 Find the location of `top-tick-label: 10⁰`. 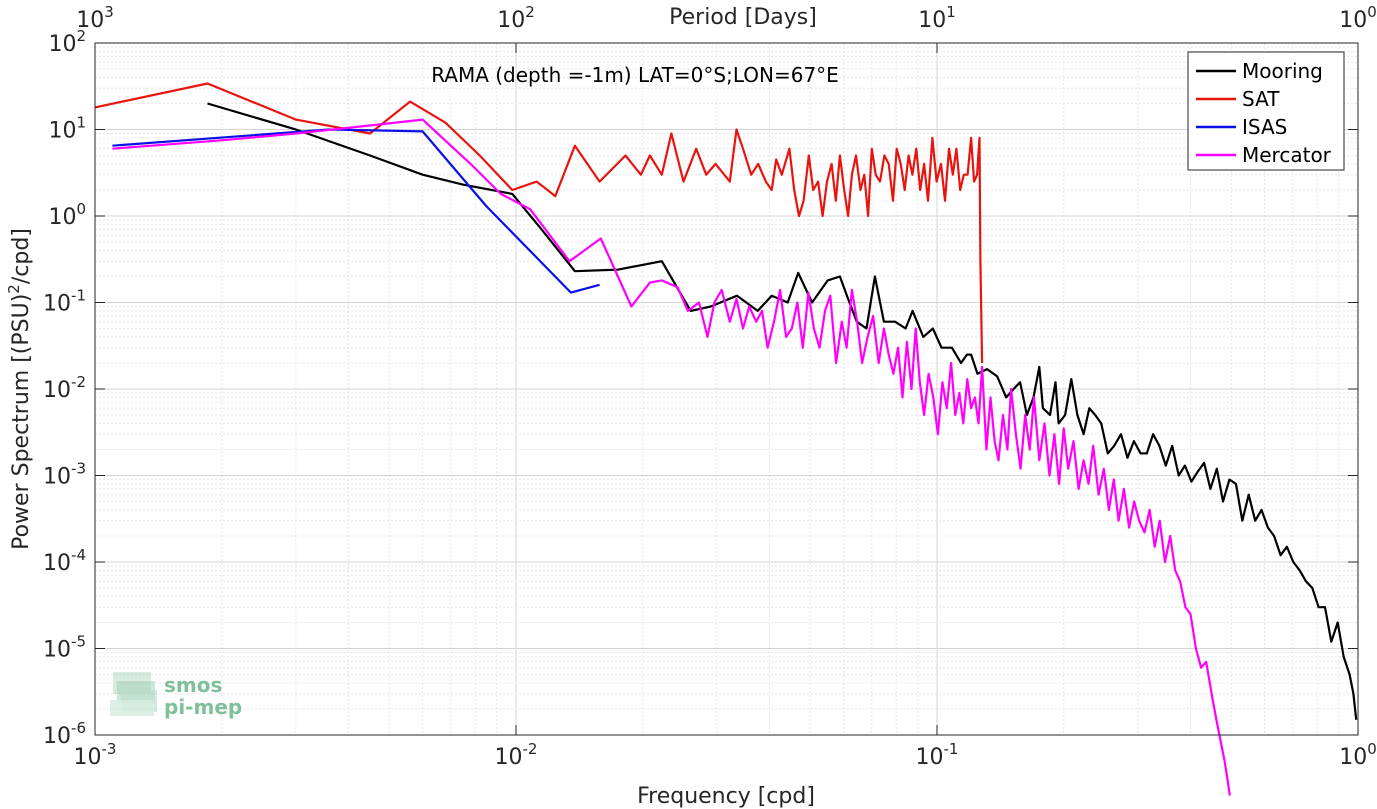

top-tick-label: 10⁰ is located at coordinates (1358, 18).